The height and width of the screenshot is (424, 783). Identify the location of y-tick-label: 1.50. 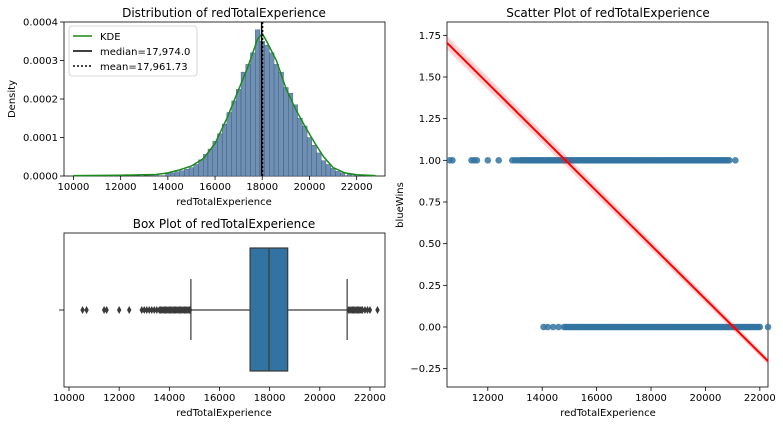
(430, 78).